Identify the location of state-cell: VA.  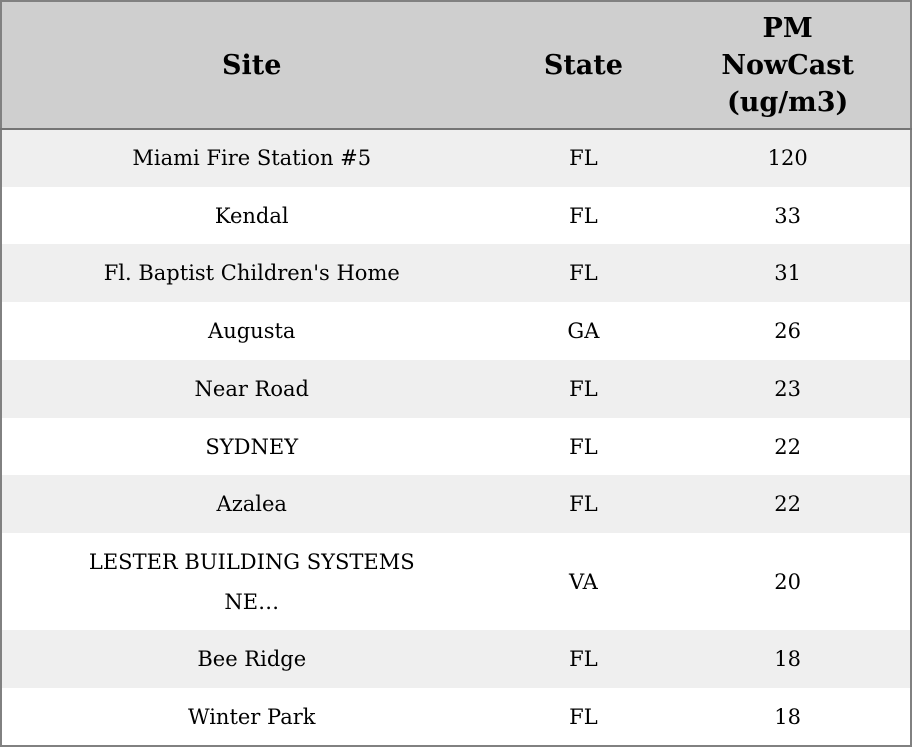
(583, 581).